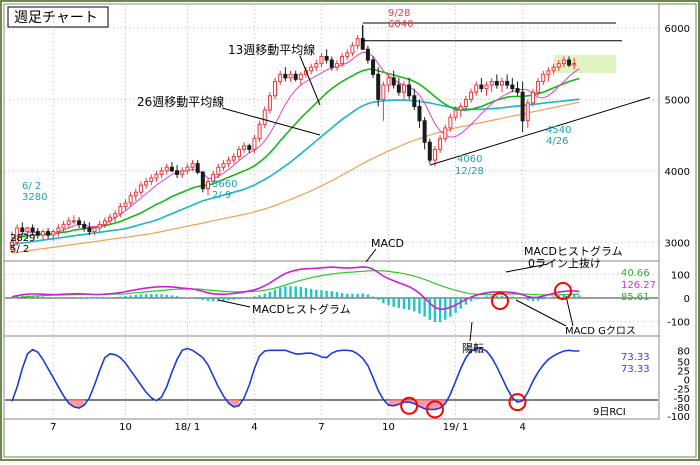 This screenshot has height=465, width=700. Describe the element at coordinates (321, 427) in the screenshot. I see `x-tick-label: 7` at that location.